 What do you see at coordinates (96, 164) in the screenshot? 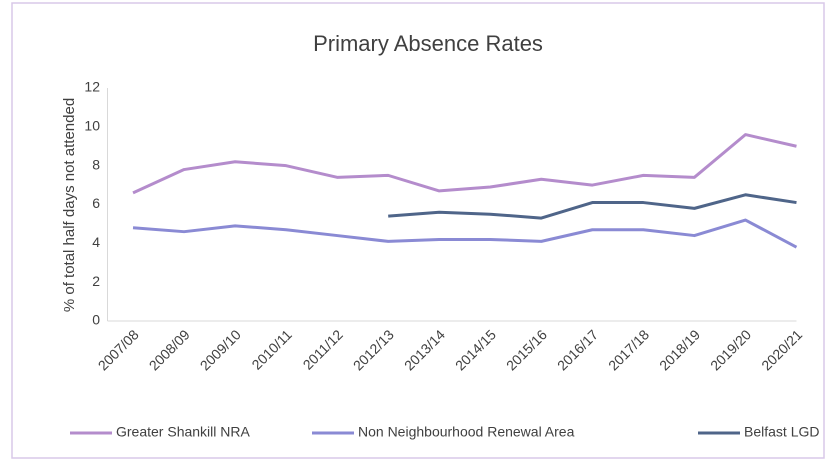
I see `y-tick-label: 8` at bounding box center [96, 164].